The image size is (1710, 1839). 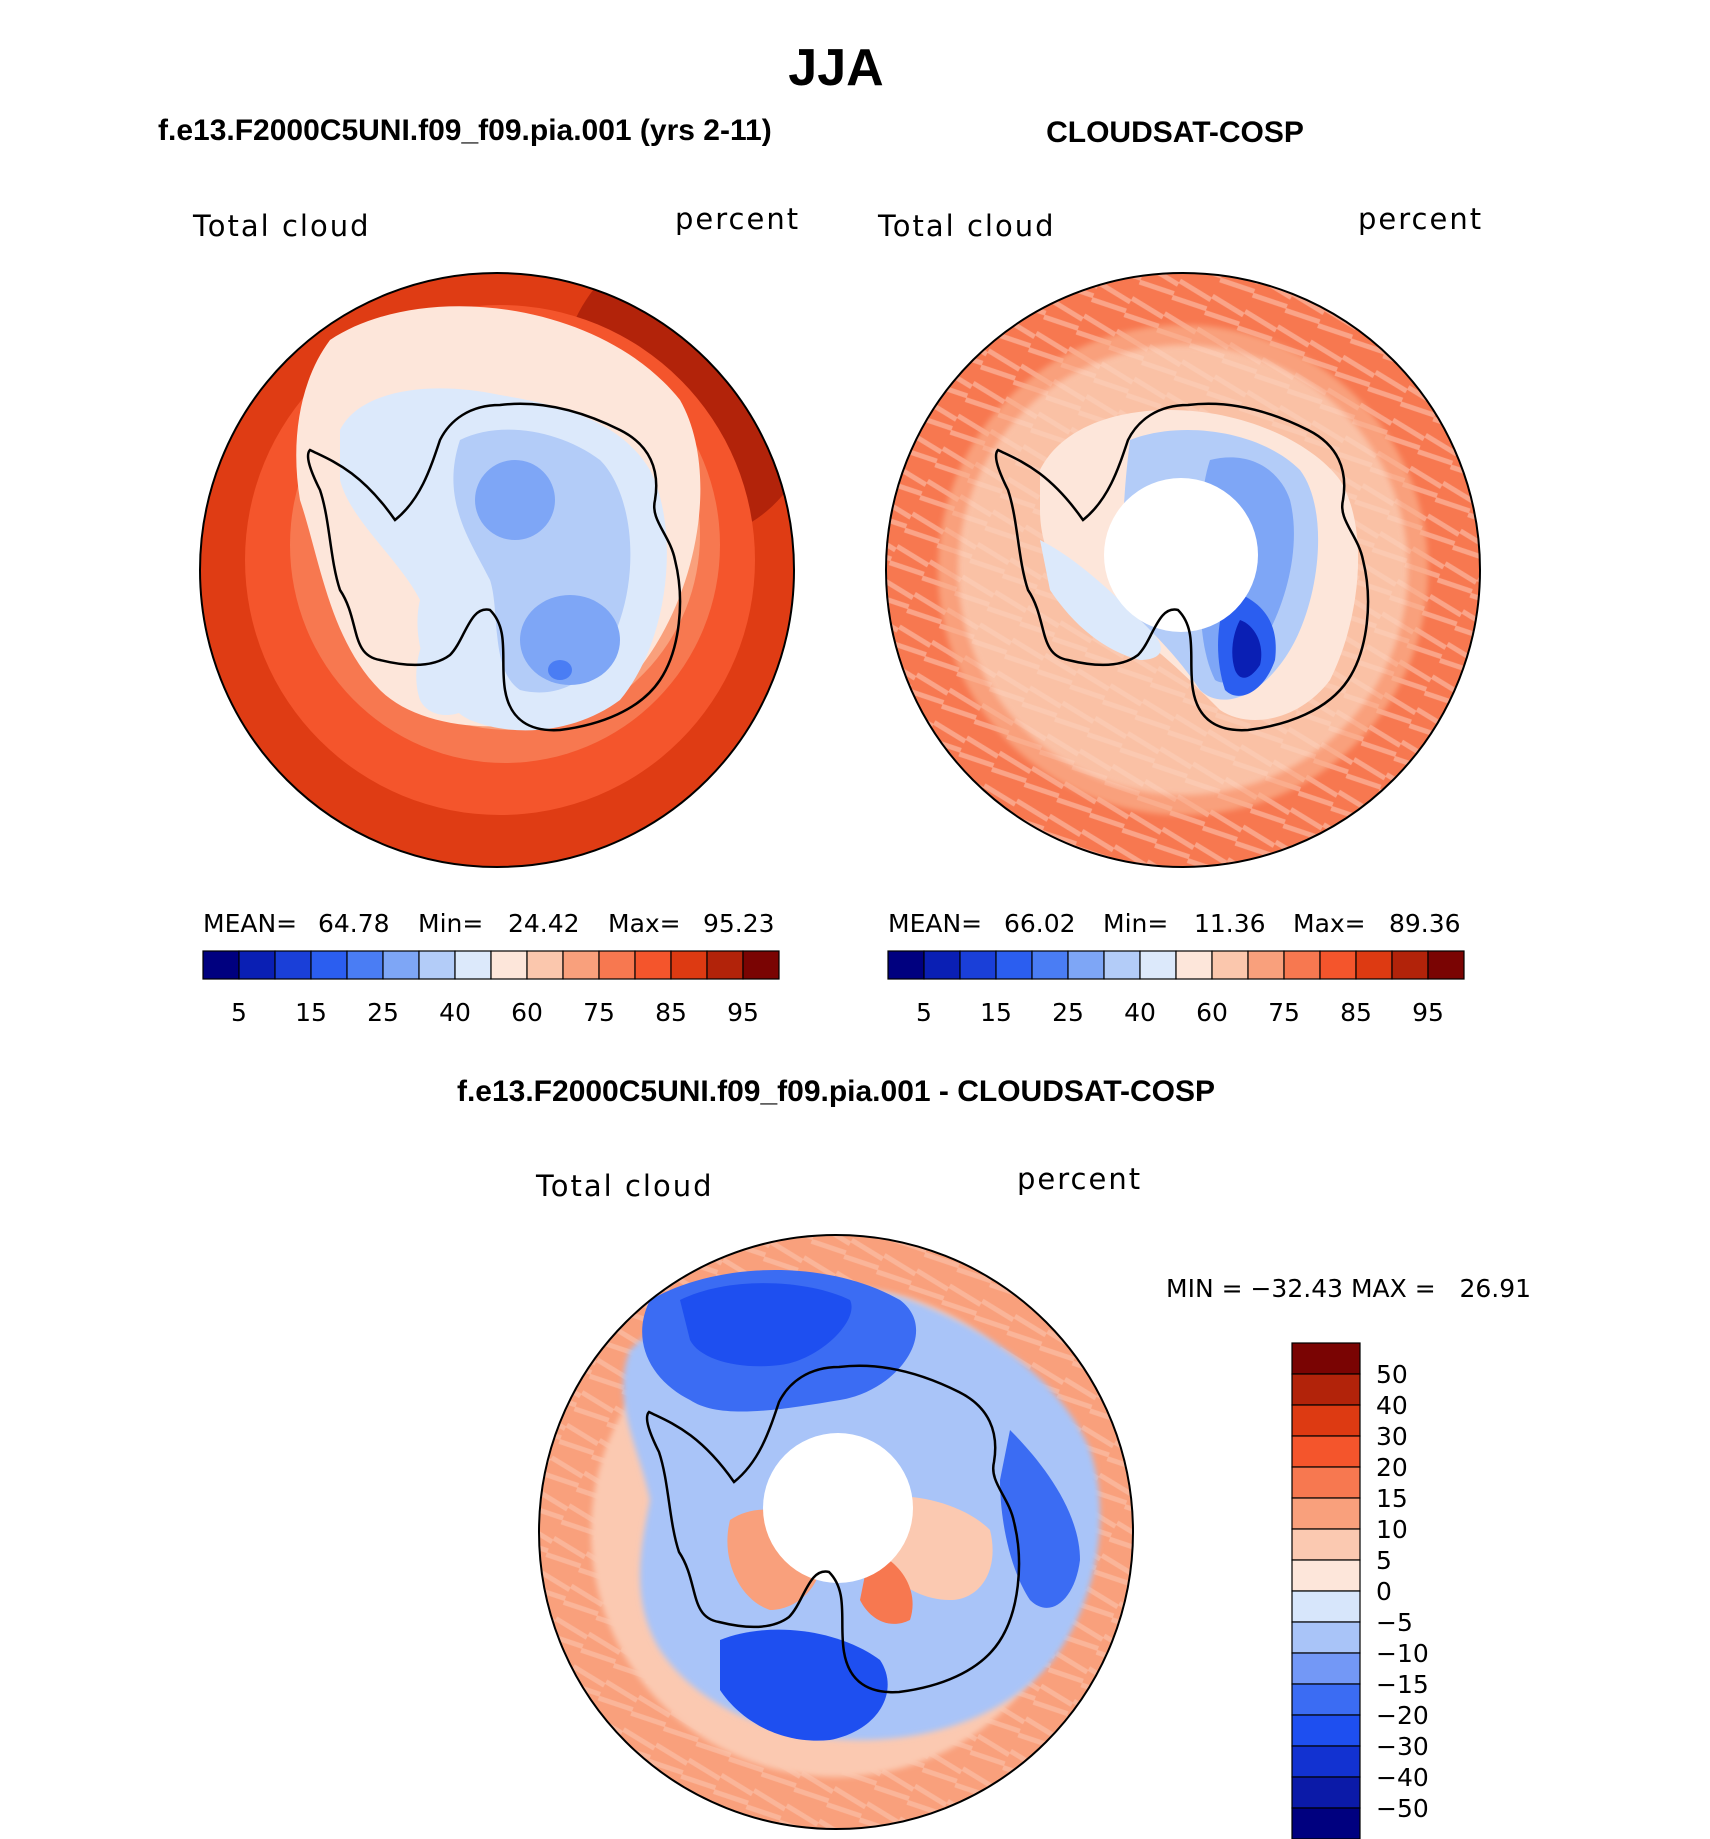 What do you see at coordinates (644, 923) in the screenshot?
I see `left-max-label: Max=` at bounding box center [644, 923].